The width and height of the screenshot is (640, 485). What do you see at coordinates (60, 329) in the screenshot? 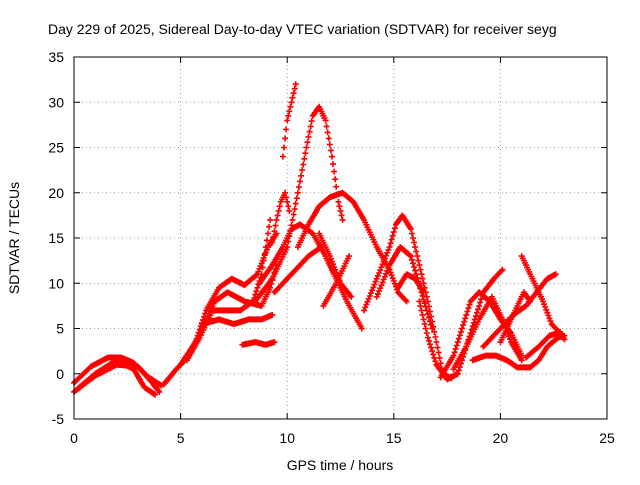
I see `y-tick-label: 5` at bounding box center [60, 329].